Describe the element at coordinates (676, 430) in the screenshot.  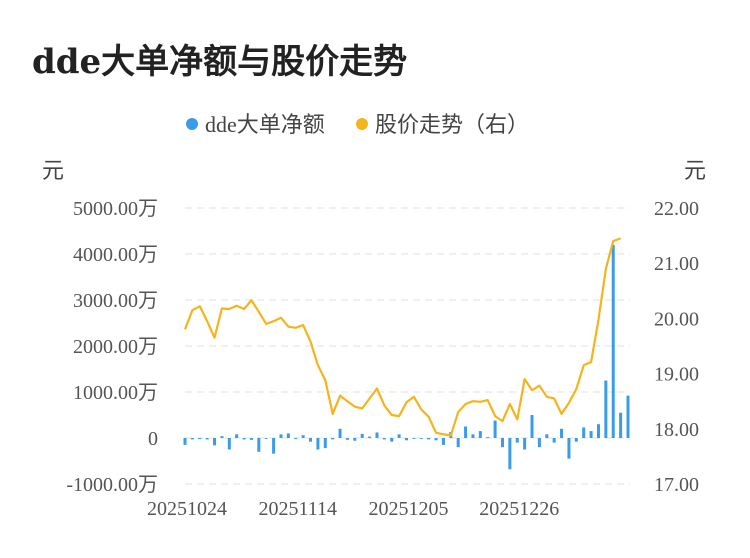
I see `y-right-tick-label: 18.00` at that location.